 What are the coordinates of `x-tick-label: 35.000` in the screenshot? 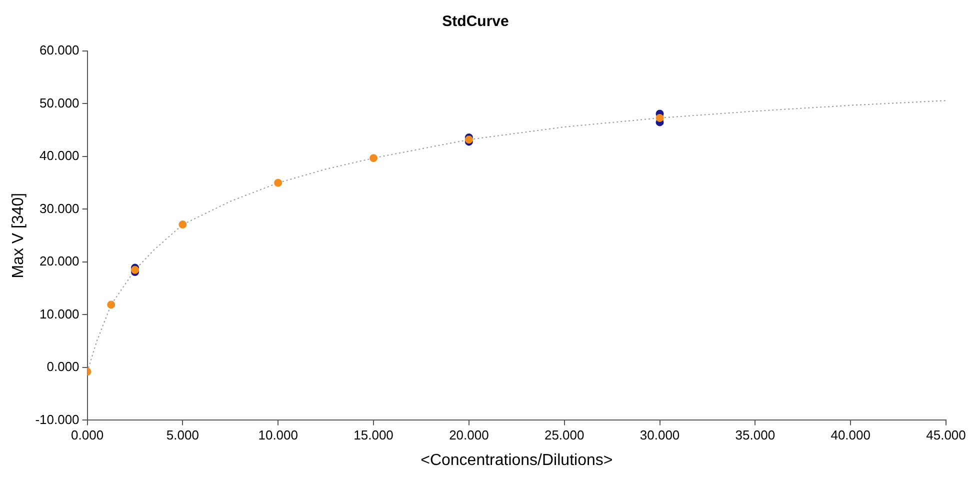 It's located at (755, 435).